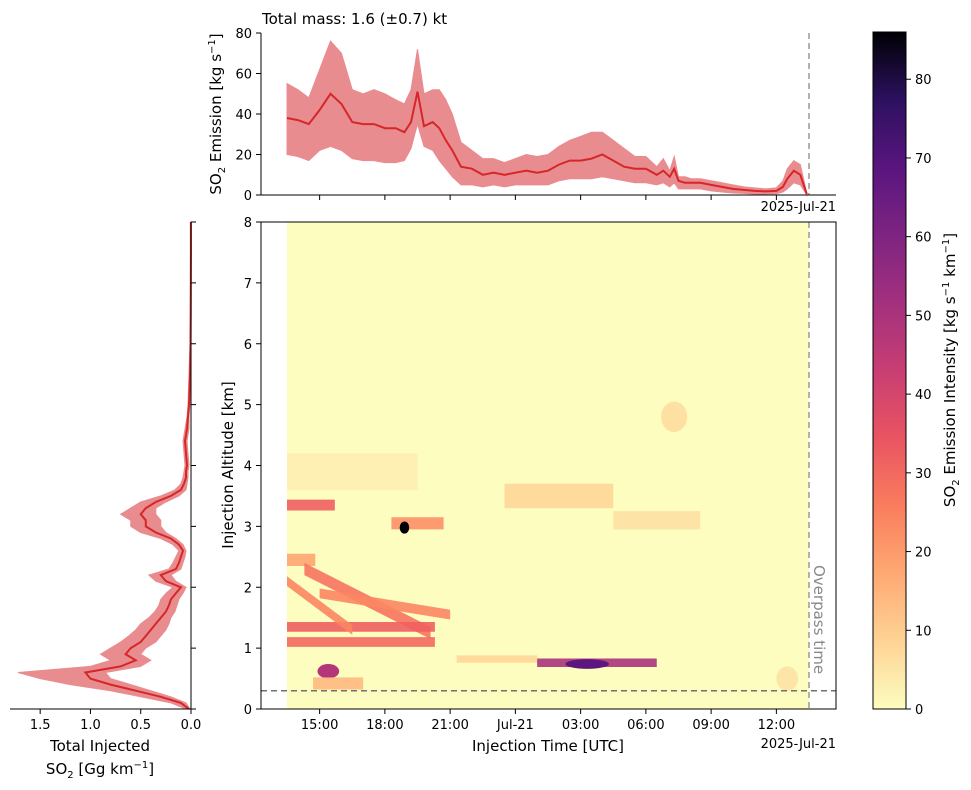  What do you see at coordinates (923, 553) in the screenshot?
I see `colorbar-tick-label: 20` at bounding box center [923, 553].